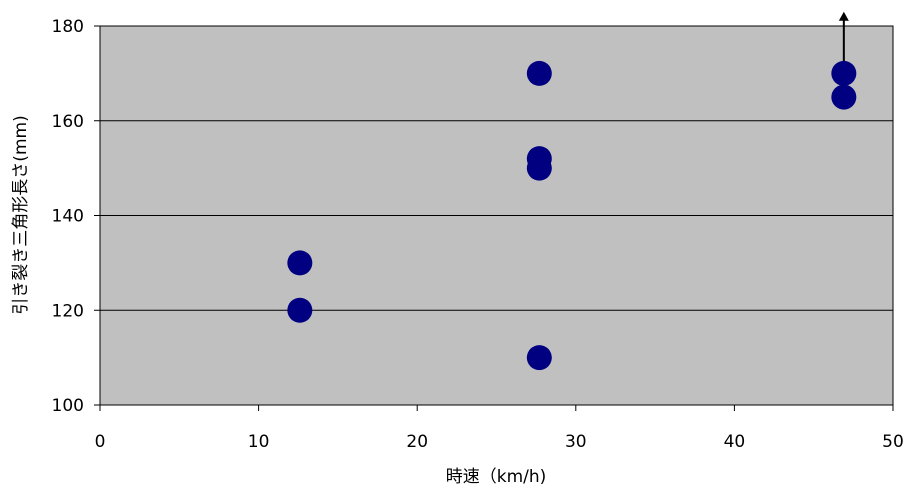  Describe the element at coordinates (68, 406) in the screenshot. I see `y-tick-label: 100` at that location.